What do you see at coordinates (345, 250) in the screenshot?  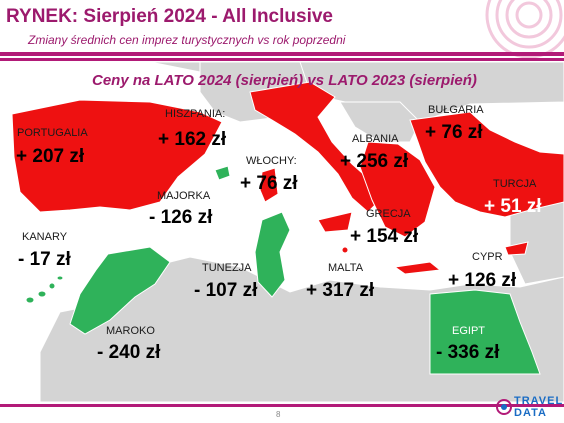 I see `island-malta` at bounding box center [345, 250].